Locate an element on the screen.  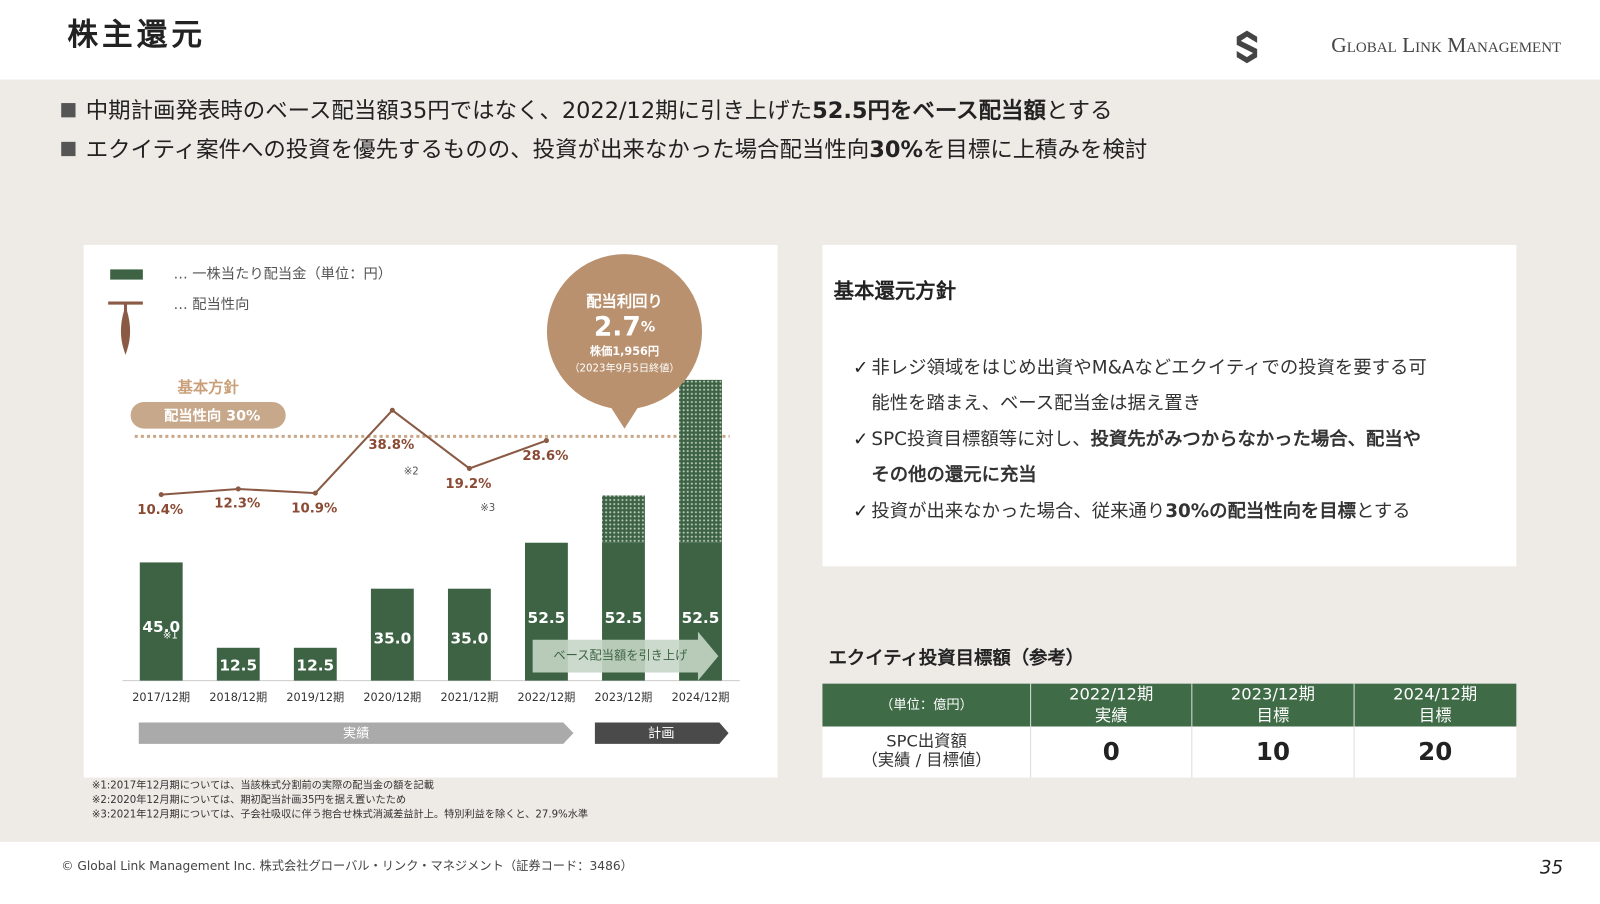
policy-line: 能性を踏まえ、ベース配当金は据え置き is located at coordinates (1036, 403).